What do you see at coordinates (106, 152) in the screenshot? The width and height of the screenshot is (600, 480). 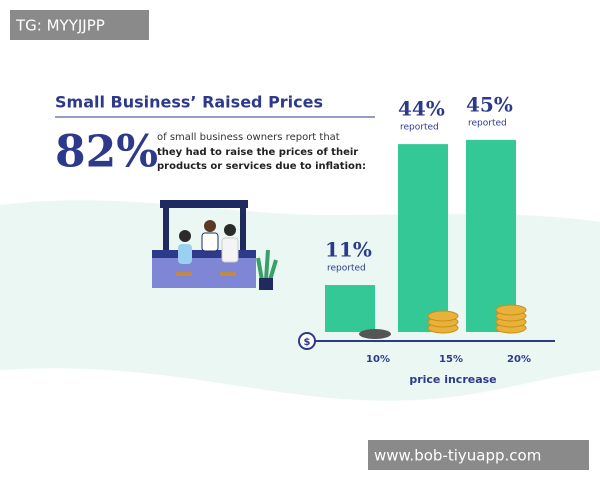 I see `stat: 82%` at bounding box center [106, 152].